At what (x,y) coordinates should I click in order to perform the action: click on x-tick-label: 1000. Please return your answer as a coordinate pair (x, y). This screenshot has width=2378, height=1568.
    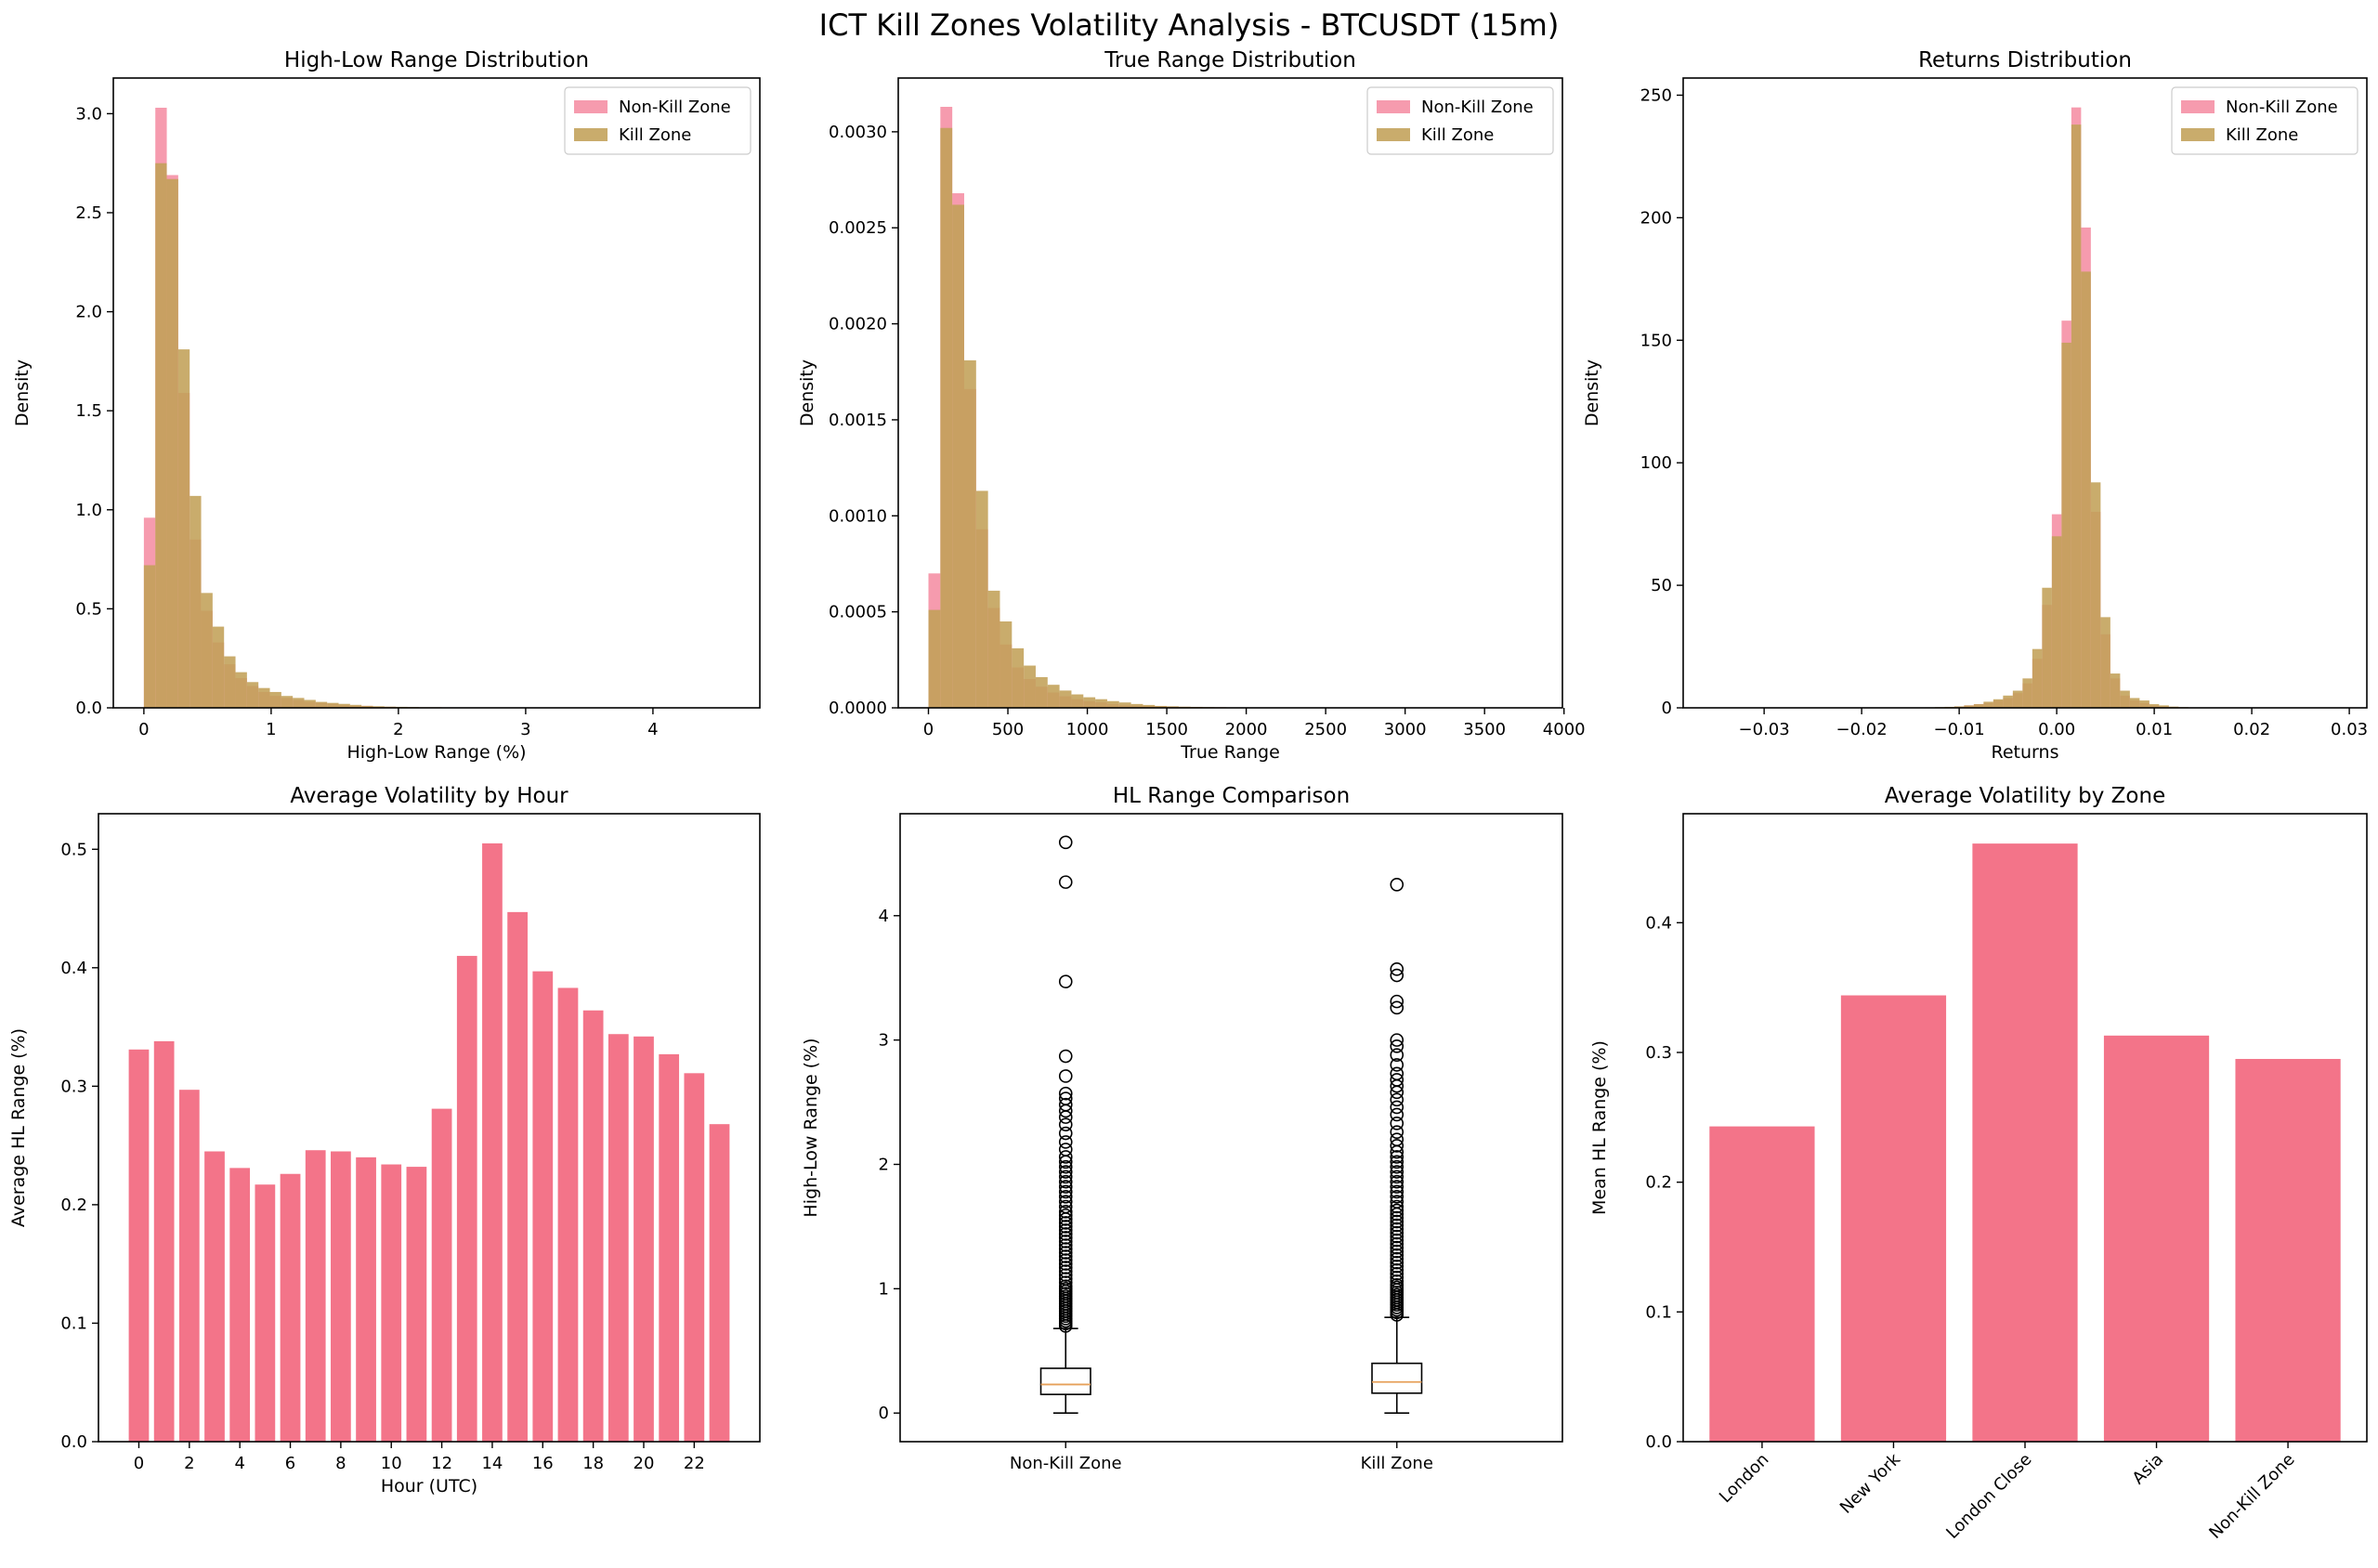
    Looking at the image, I should click on (1087, 729).